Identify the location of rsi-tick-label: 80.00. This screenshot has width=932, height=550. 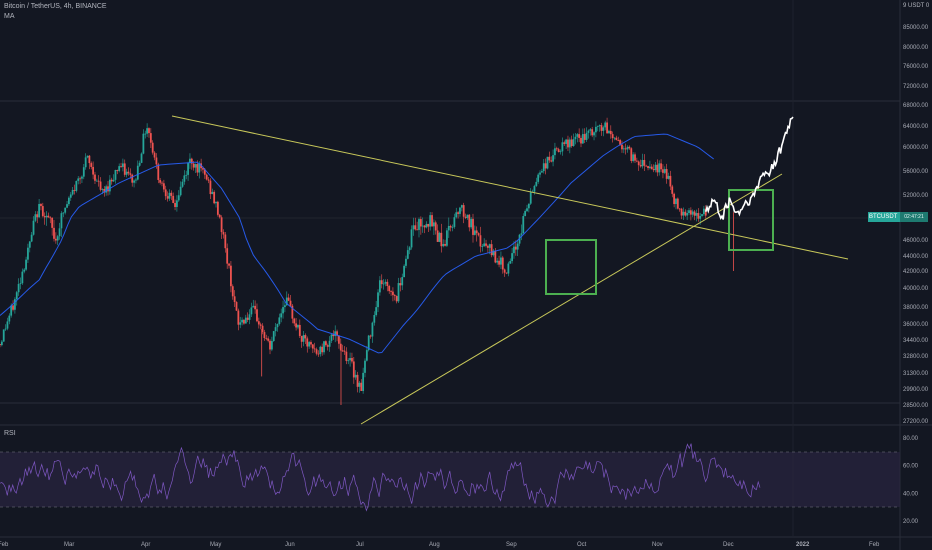
(911, 439).